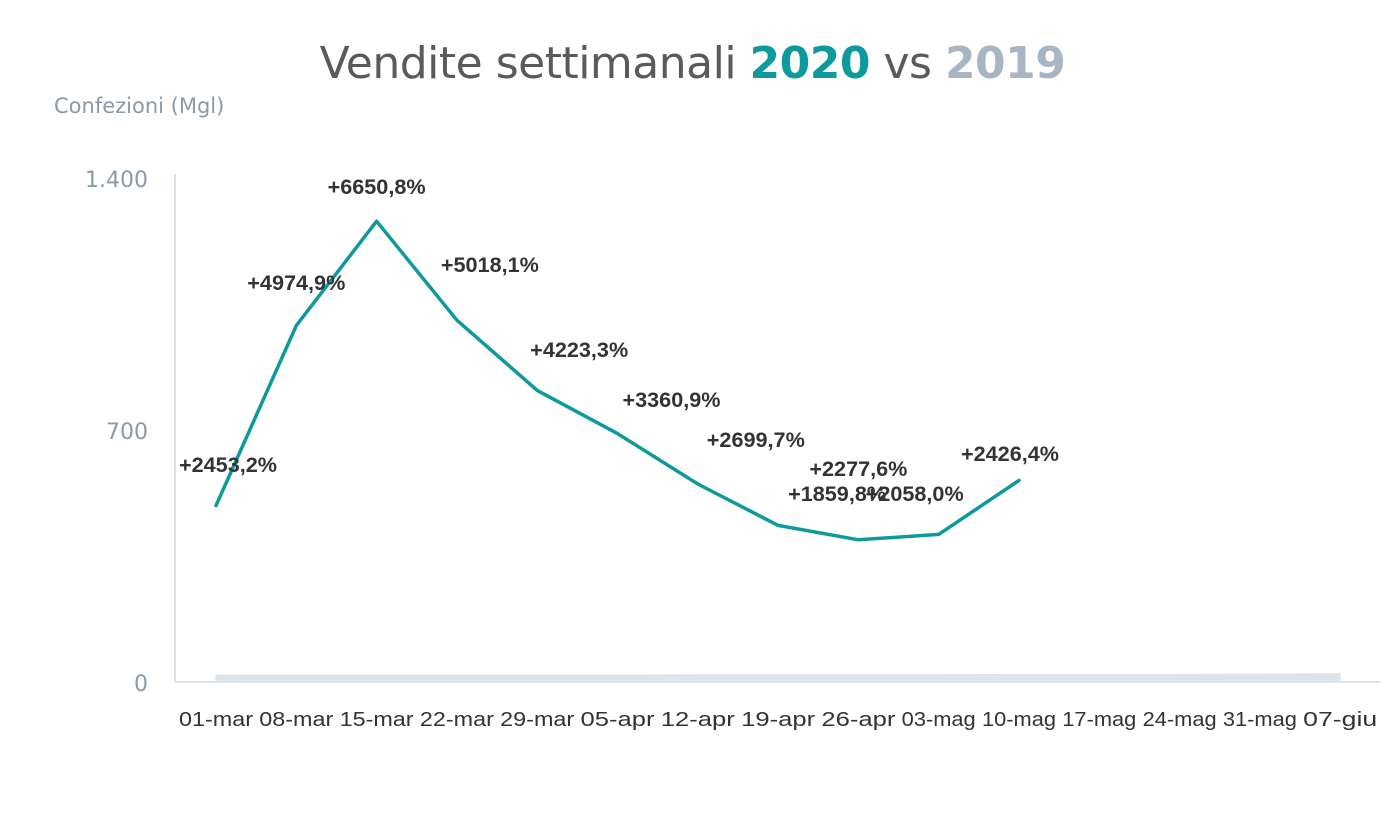  I want to click on title-prefix: Vendite settimanali, so click(534, 63).